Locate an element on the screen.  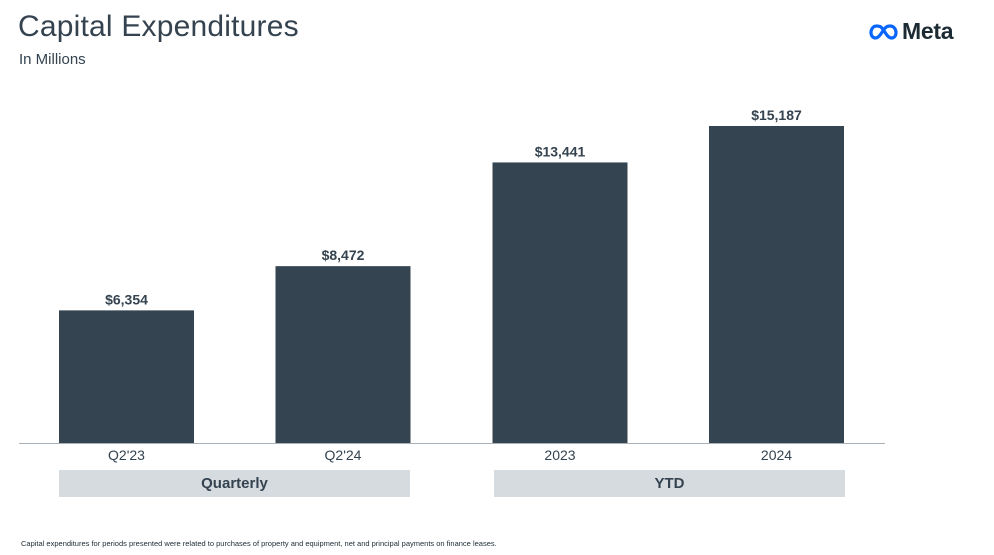
data-label-1: $8,472 is located at coordinates (343, 255).